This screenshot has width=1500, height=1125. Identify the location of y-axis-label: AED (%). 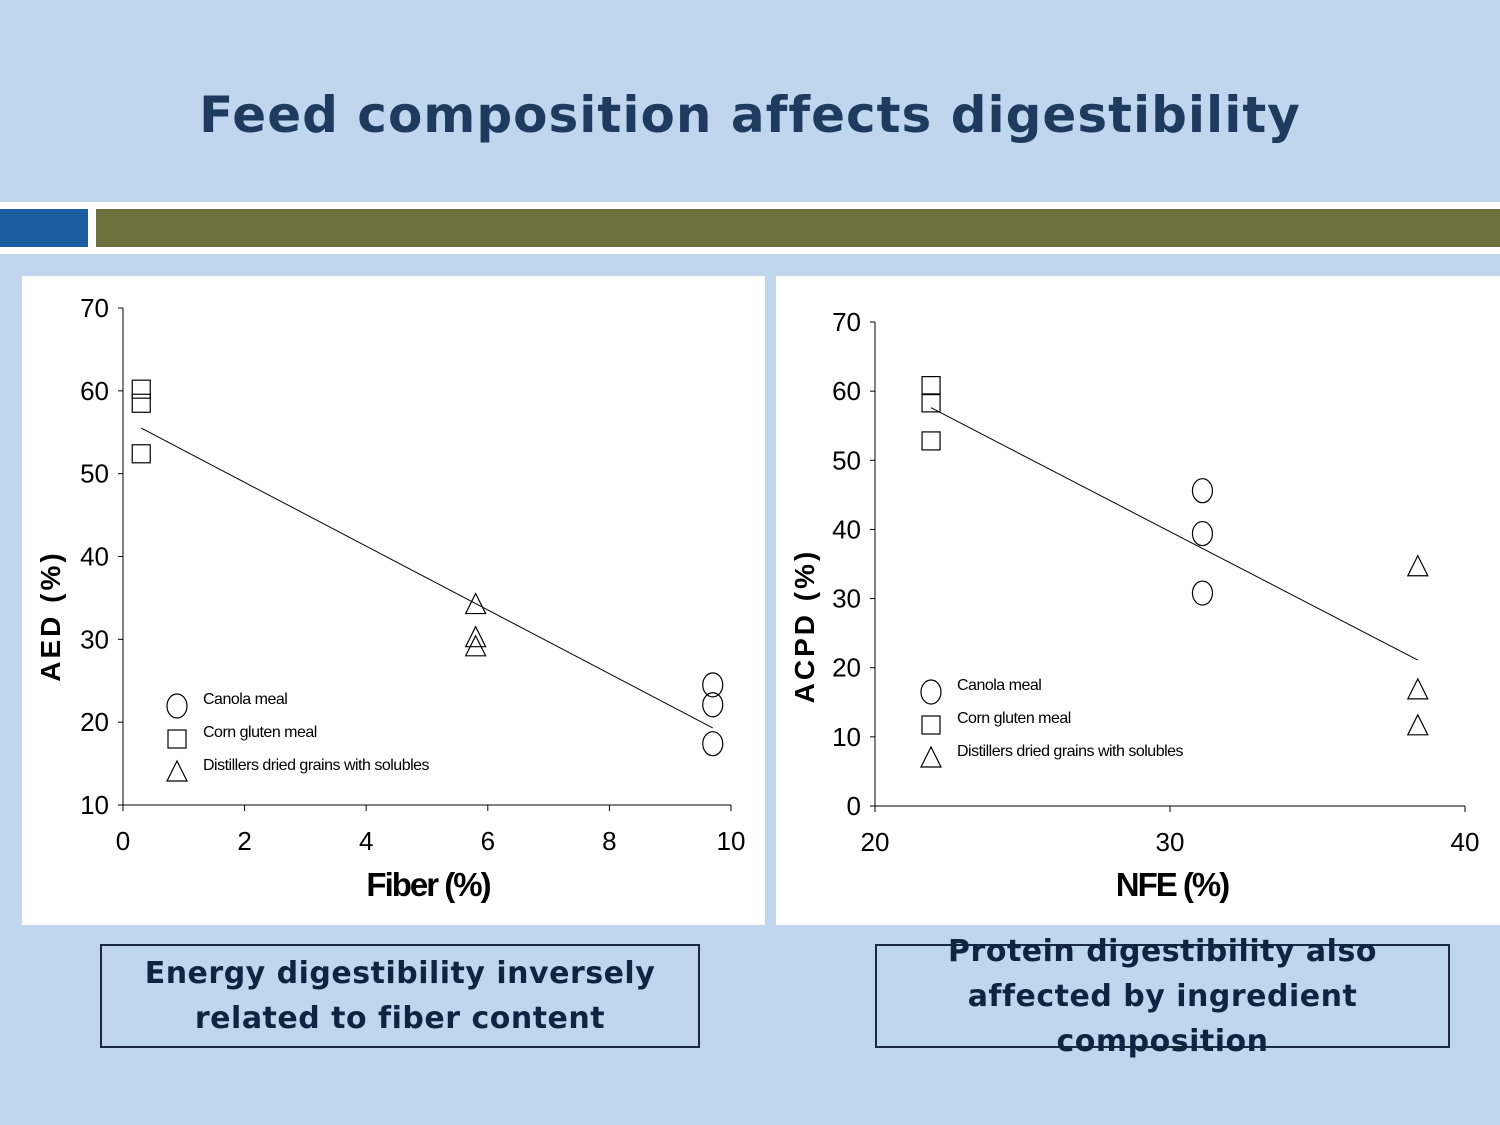
(50, 615).